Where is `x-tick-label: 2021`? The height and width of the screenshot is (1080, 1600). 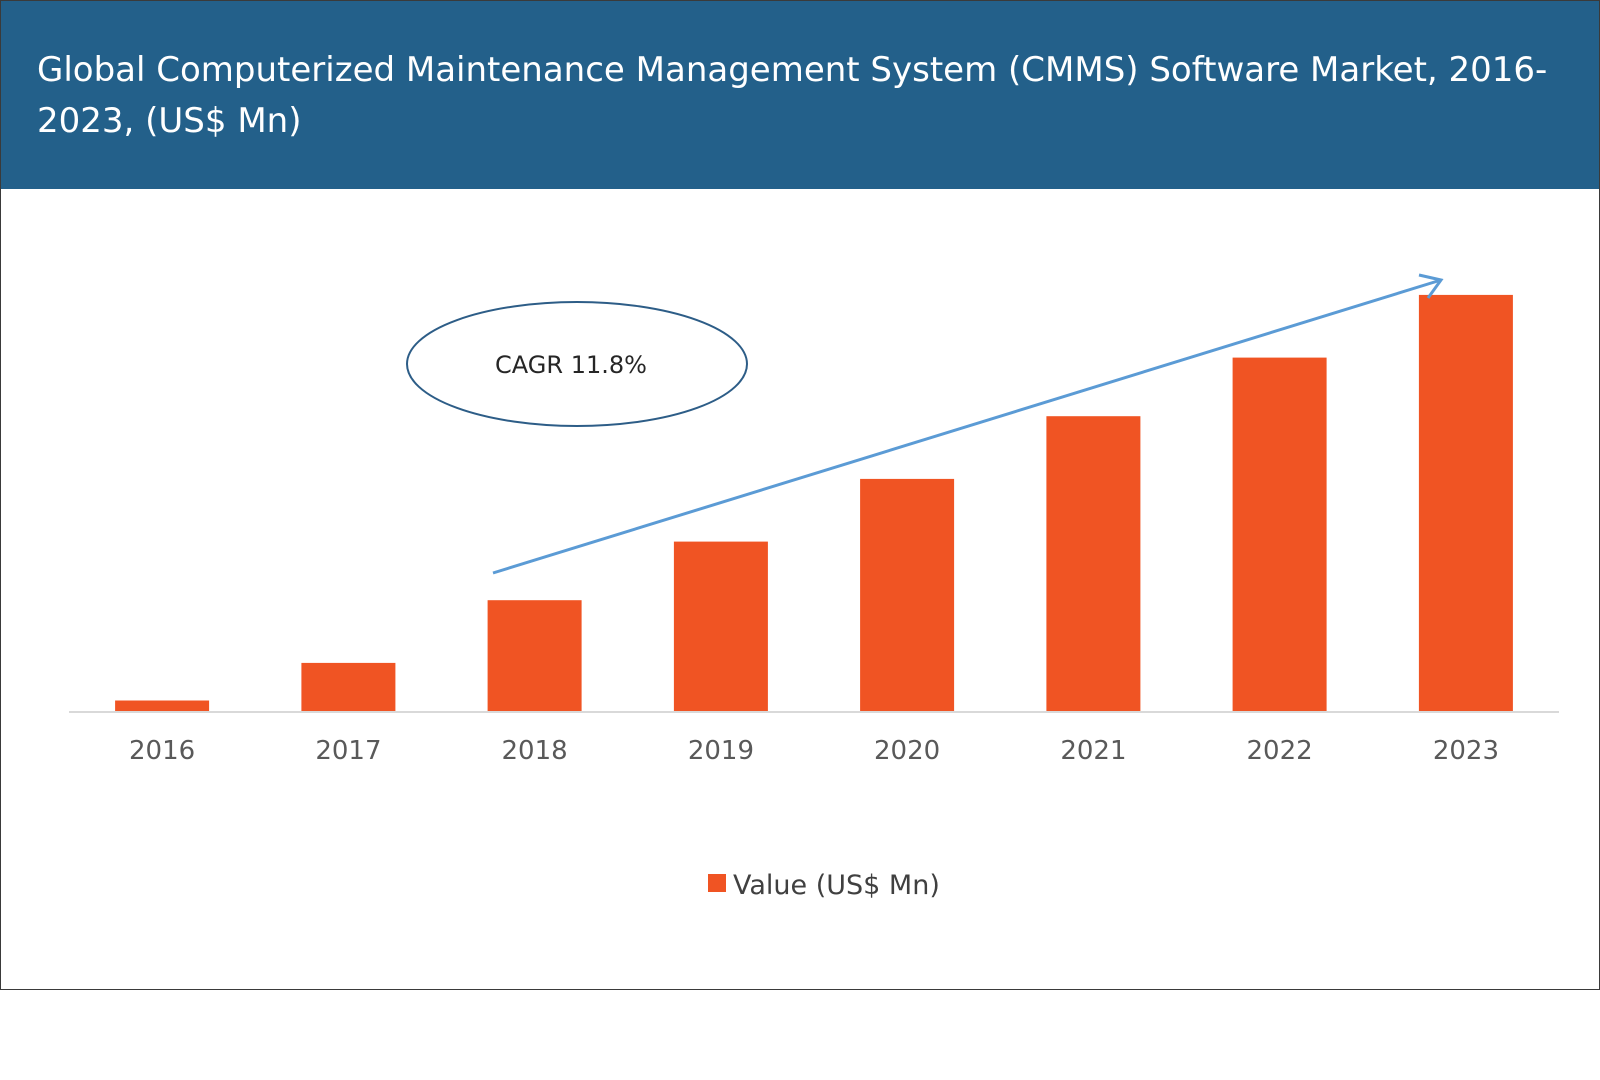
x-tick-label: 2021 is located at coordinates (1093, 751).